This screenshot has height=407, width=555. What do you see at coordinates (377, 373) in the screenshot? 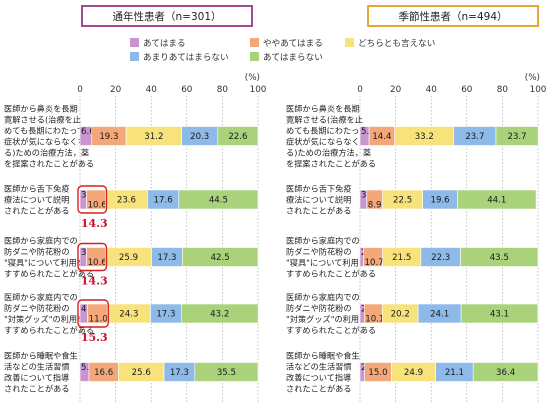
I see `data-label: 15.0` at bounding box center [377, 373].